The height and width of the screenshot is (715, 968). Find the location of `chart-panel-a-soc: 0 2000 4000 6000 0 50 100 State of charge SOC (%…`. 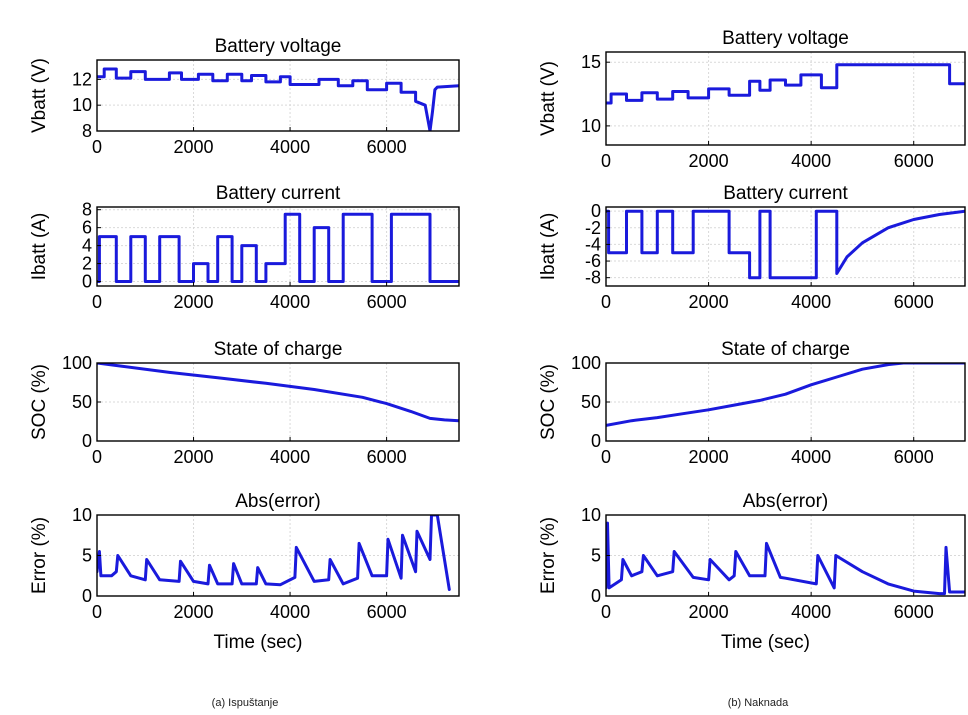

chart-panel-a-soc: 0 2000 4000 6000 0 50 100 State of charge SOC (%… is located at coordinates (244, 403).